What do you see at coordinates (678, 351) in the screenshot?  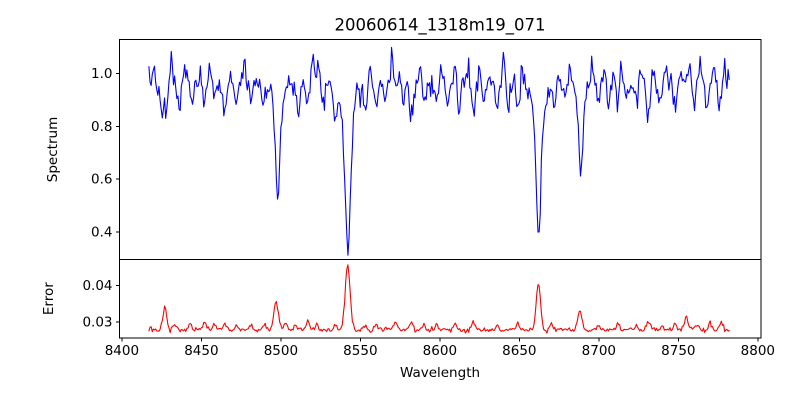 I see `x-tick-label: 8750` at bounding box center [678, 351].